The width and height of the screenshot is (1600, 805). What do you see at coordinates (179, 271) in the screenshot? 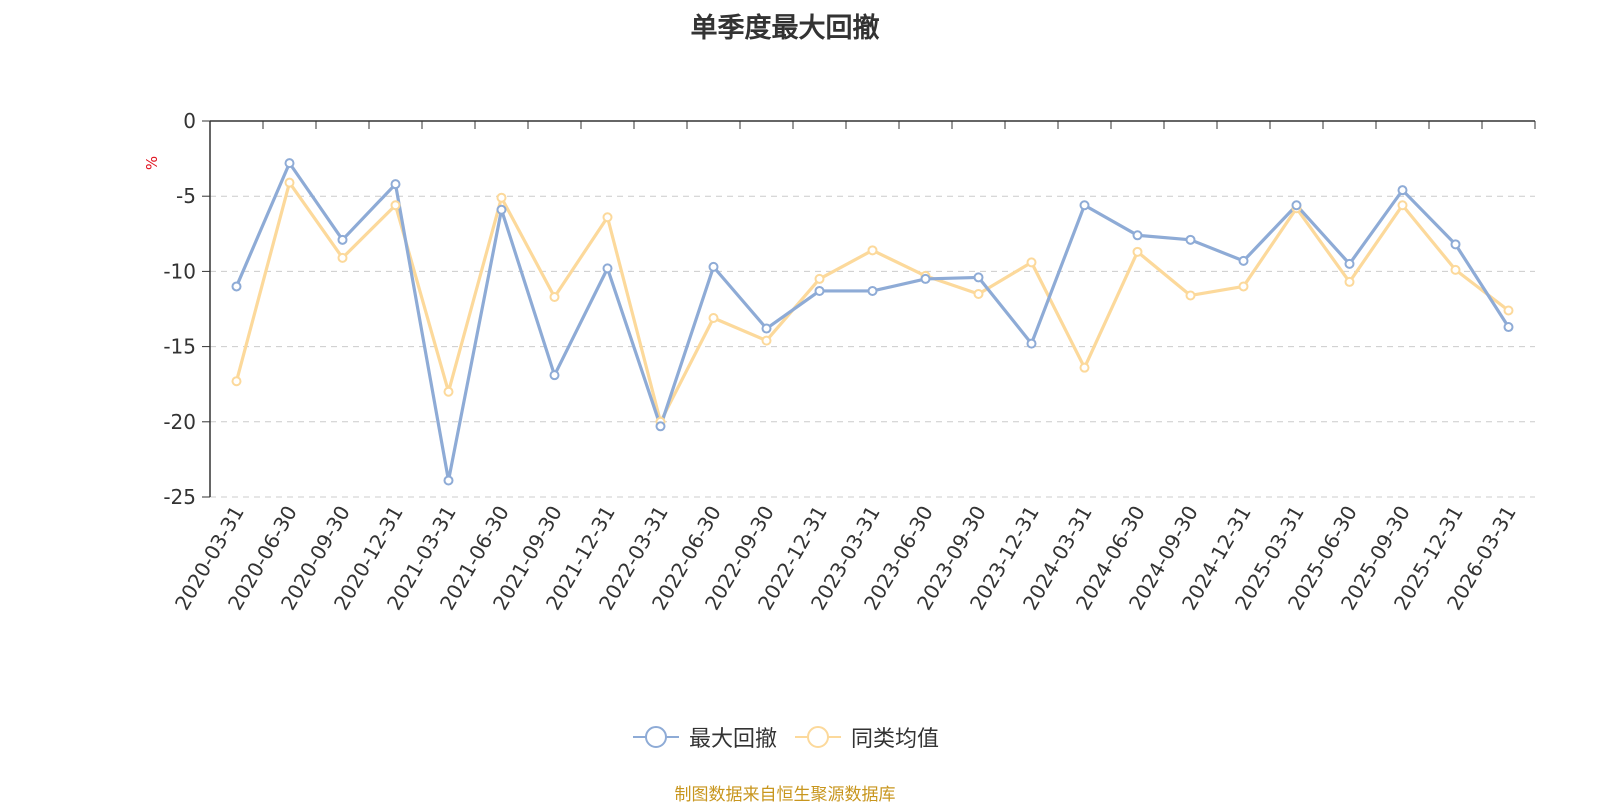
I see `y-tick-label: -10` at bounding box center [179, 271].